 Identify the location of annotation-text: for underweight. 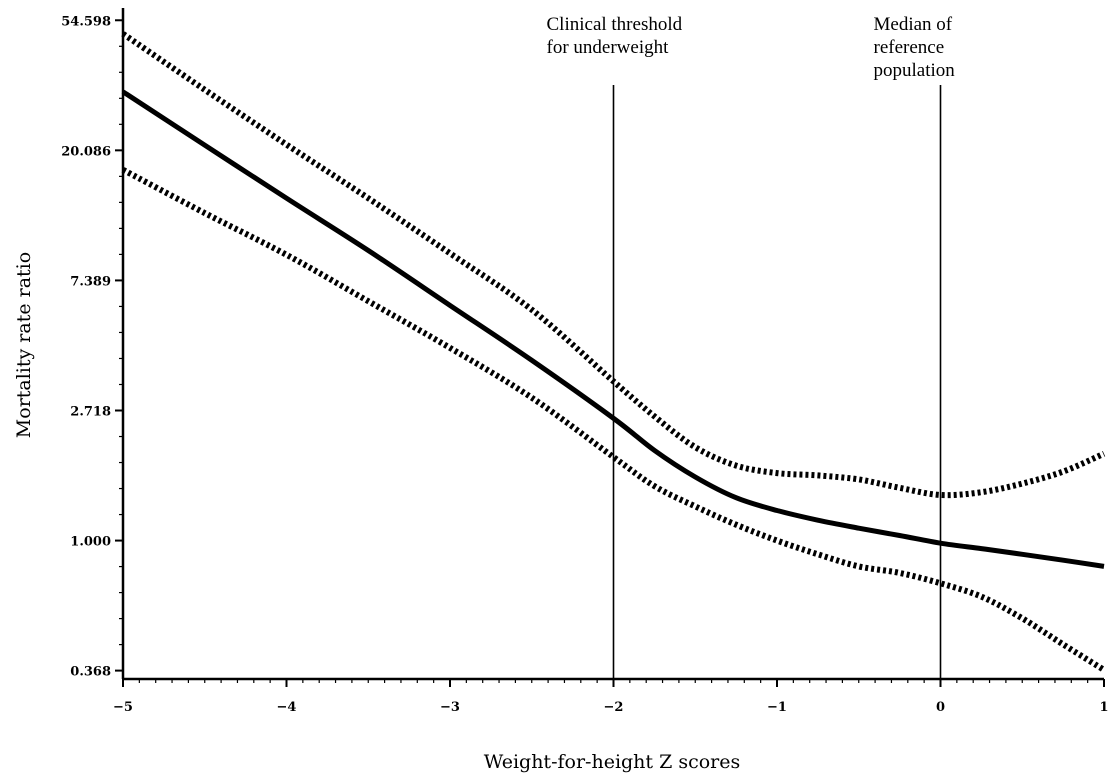
(608, 47).